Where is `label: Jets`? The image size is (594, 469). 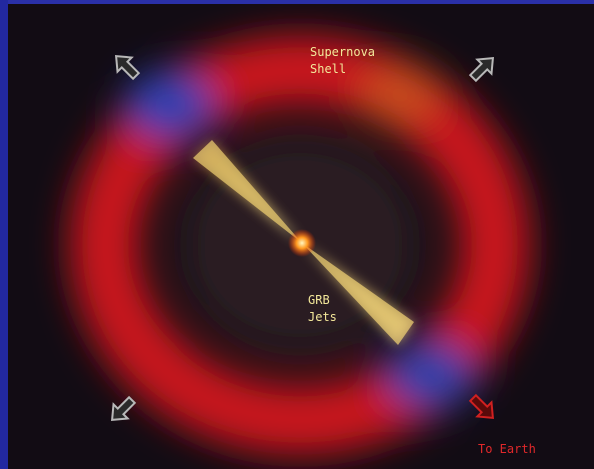
label: Jets is located at coordinates (322, 317).